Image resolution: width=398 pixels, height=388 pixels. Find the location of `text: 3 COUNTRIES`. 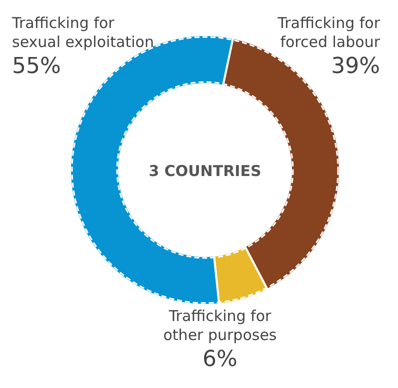

text: 3 COUNTRIES is located at coordinates (205, 171).